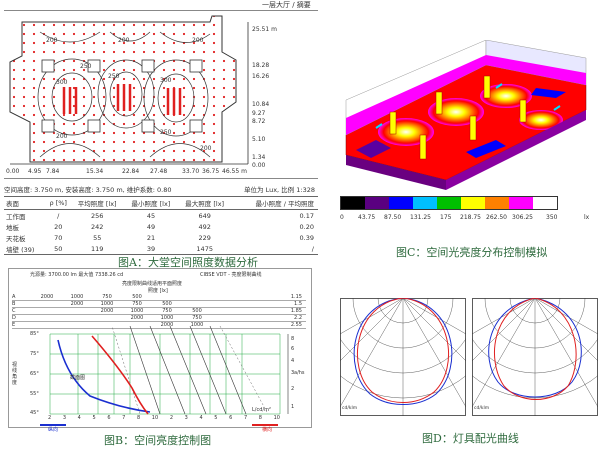 This screenshot has height=449, width=600. Describe the element at coordinates (158, 291) in the screenshot. I see `glare-table-subtitle: 照度 [lx]` at that location.